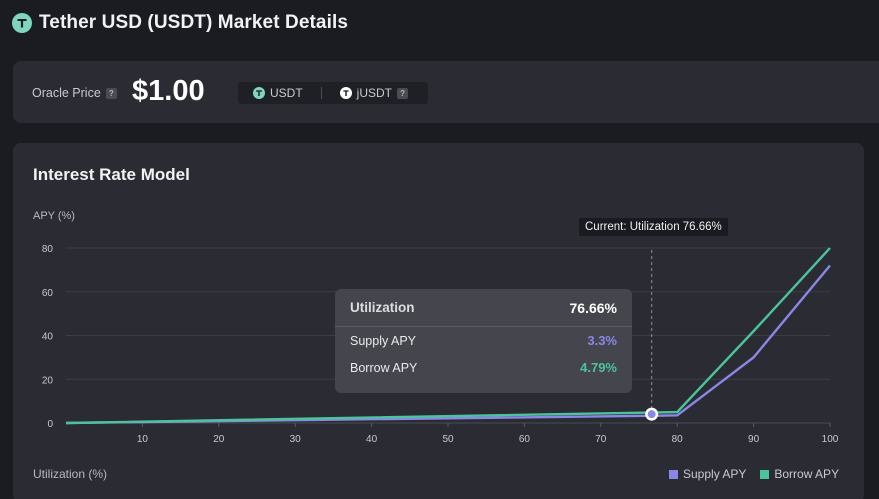 This screenshot has height=499, width=879. I want to click on legend-borrow-swatch, so click(765, 474).